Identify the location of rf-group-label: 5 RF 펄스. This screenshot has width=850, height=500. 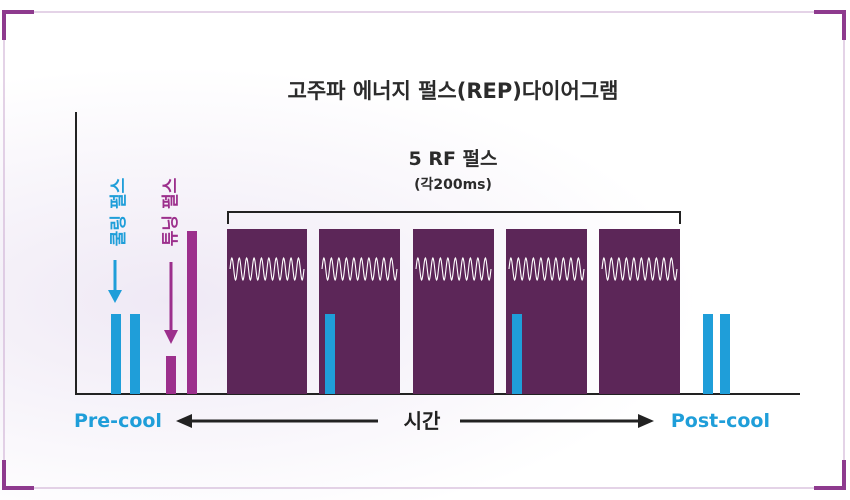
(452, 159).